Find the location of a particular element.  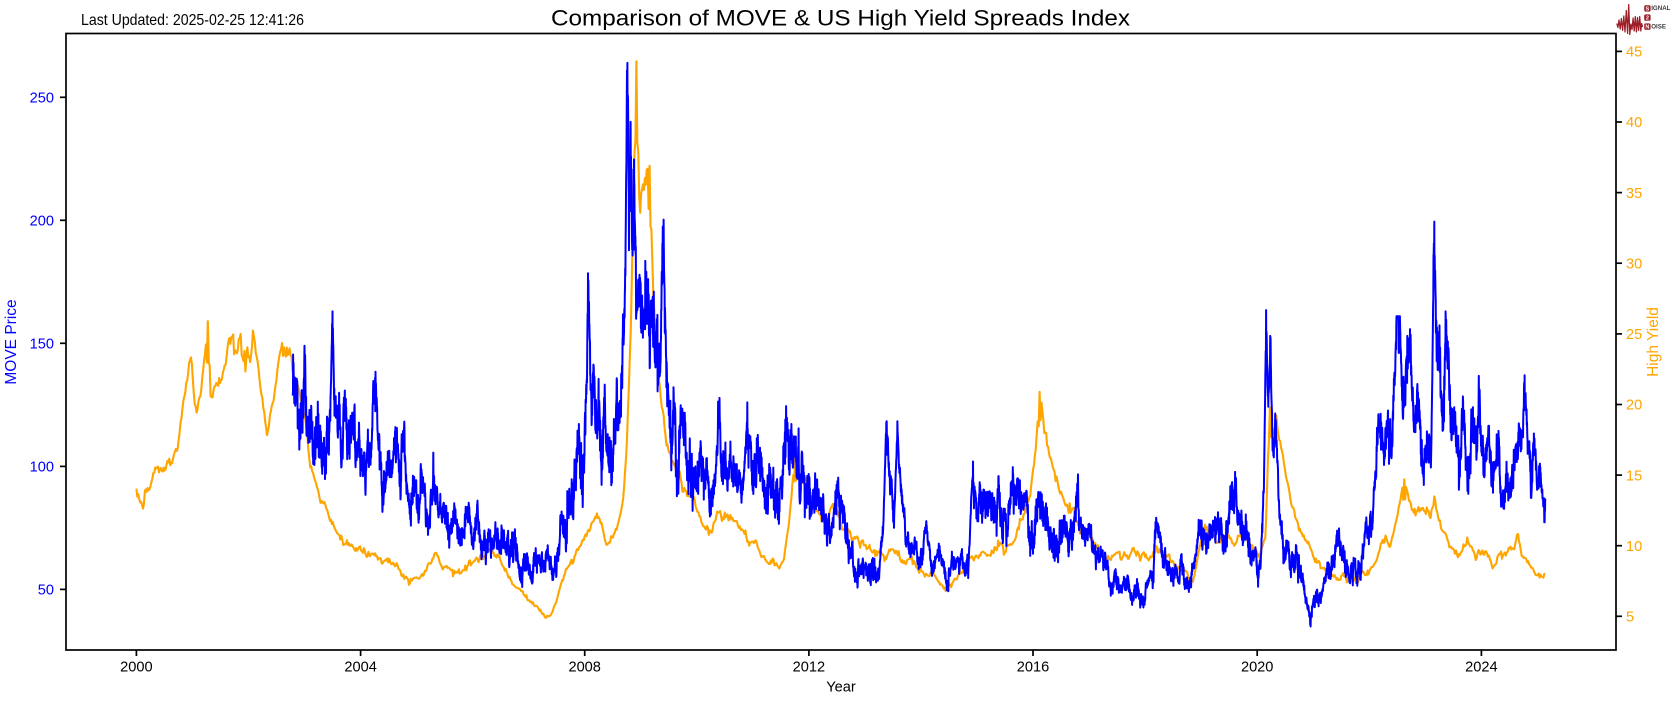

svg-text: 15 is located at coordinates (1634, 476).